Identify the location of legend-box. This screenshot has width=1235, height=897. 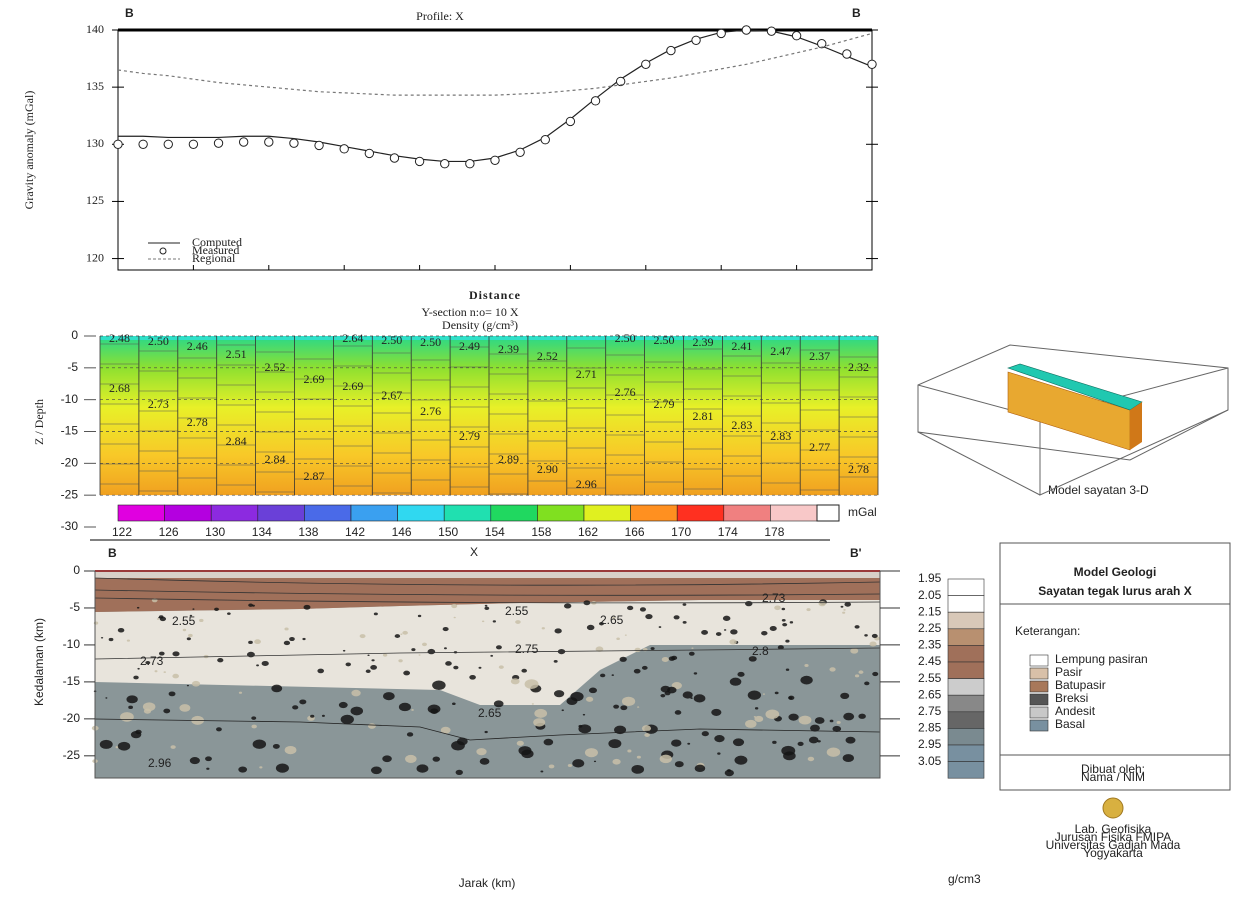
(1115, 666).